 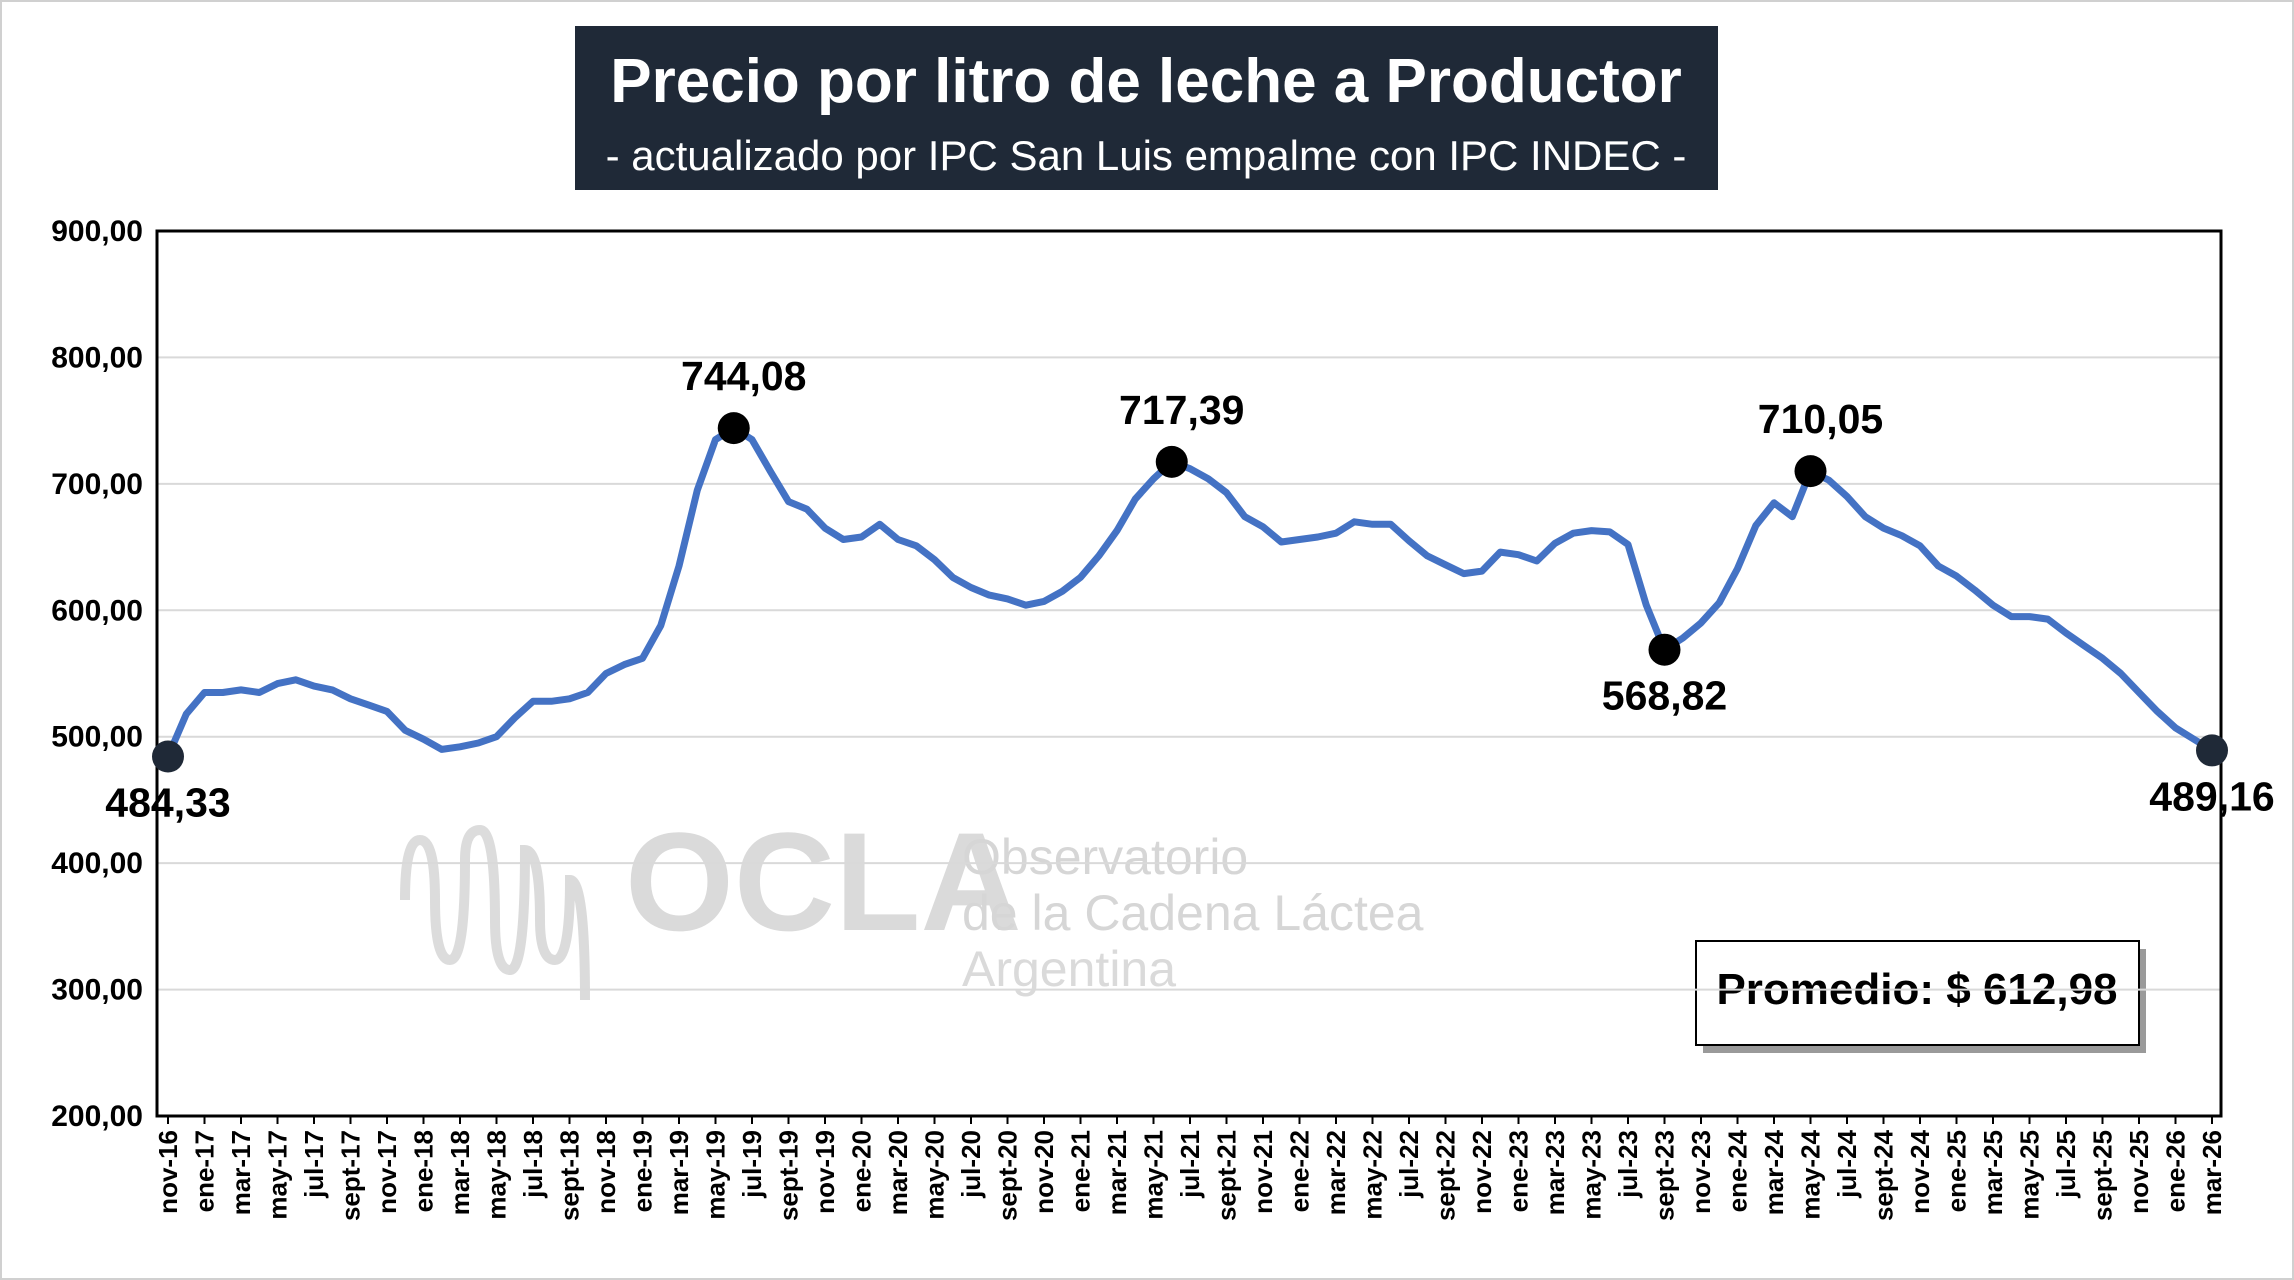 I want to click on x-tick-label: sept-22, so click(x=1446, y=1175).